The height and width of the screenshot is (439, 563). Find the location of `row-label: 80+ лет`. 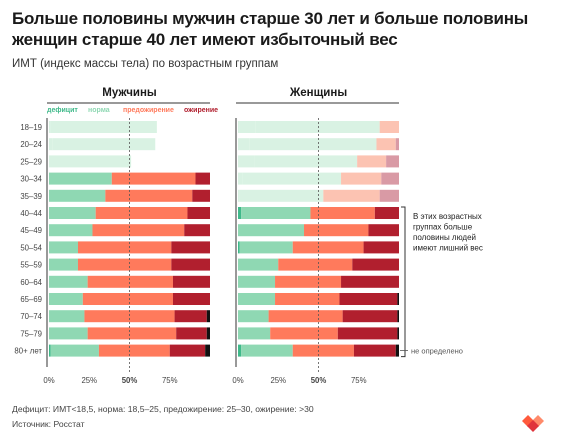

row-label: 80+ лет is located at coordinates (28, 351).